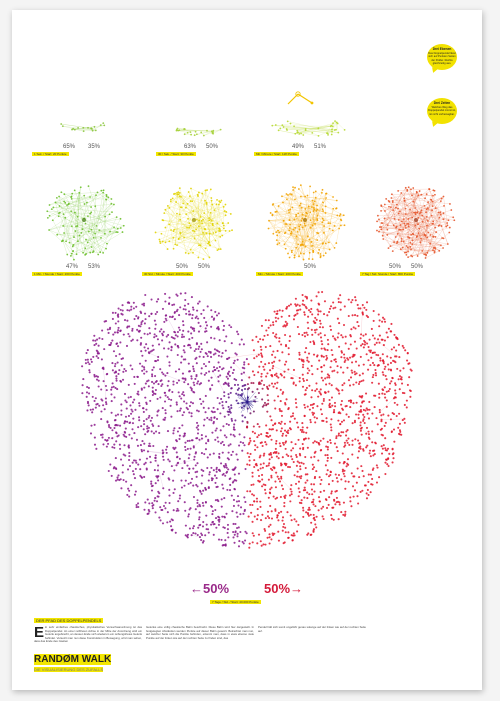 The image size is (500, 701). Describe the element at coordinates (50, 154) in the screenshot. I see `small-chart-1-caption: 1 Sek. / Start: 20 Punkte` at that location.